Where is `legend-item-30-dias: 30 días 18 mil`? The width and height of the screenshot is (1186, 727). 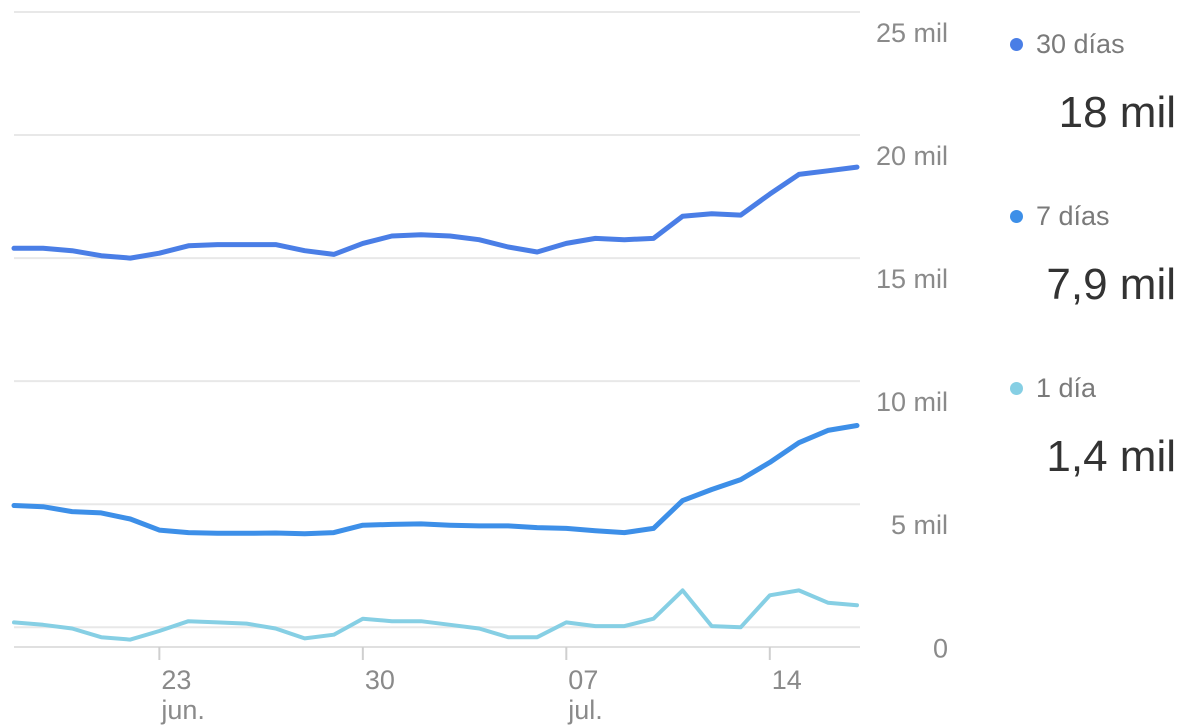 legend-item-30-dias: 30 días 18 mil is located at coordinates (1095, 110).